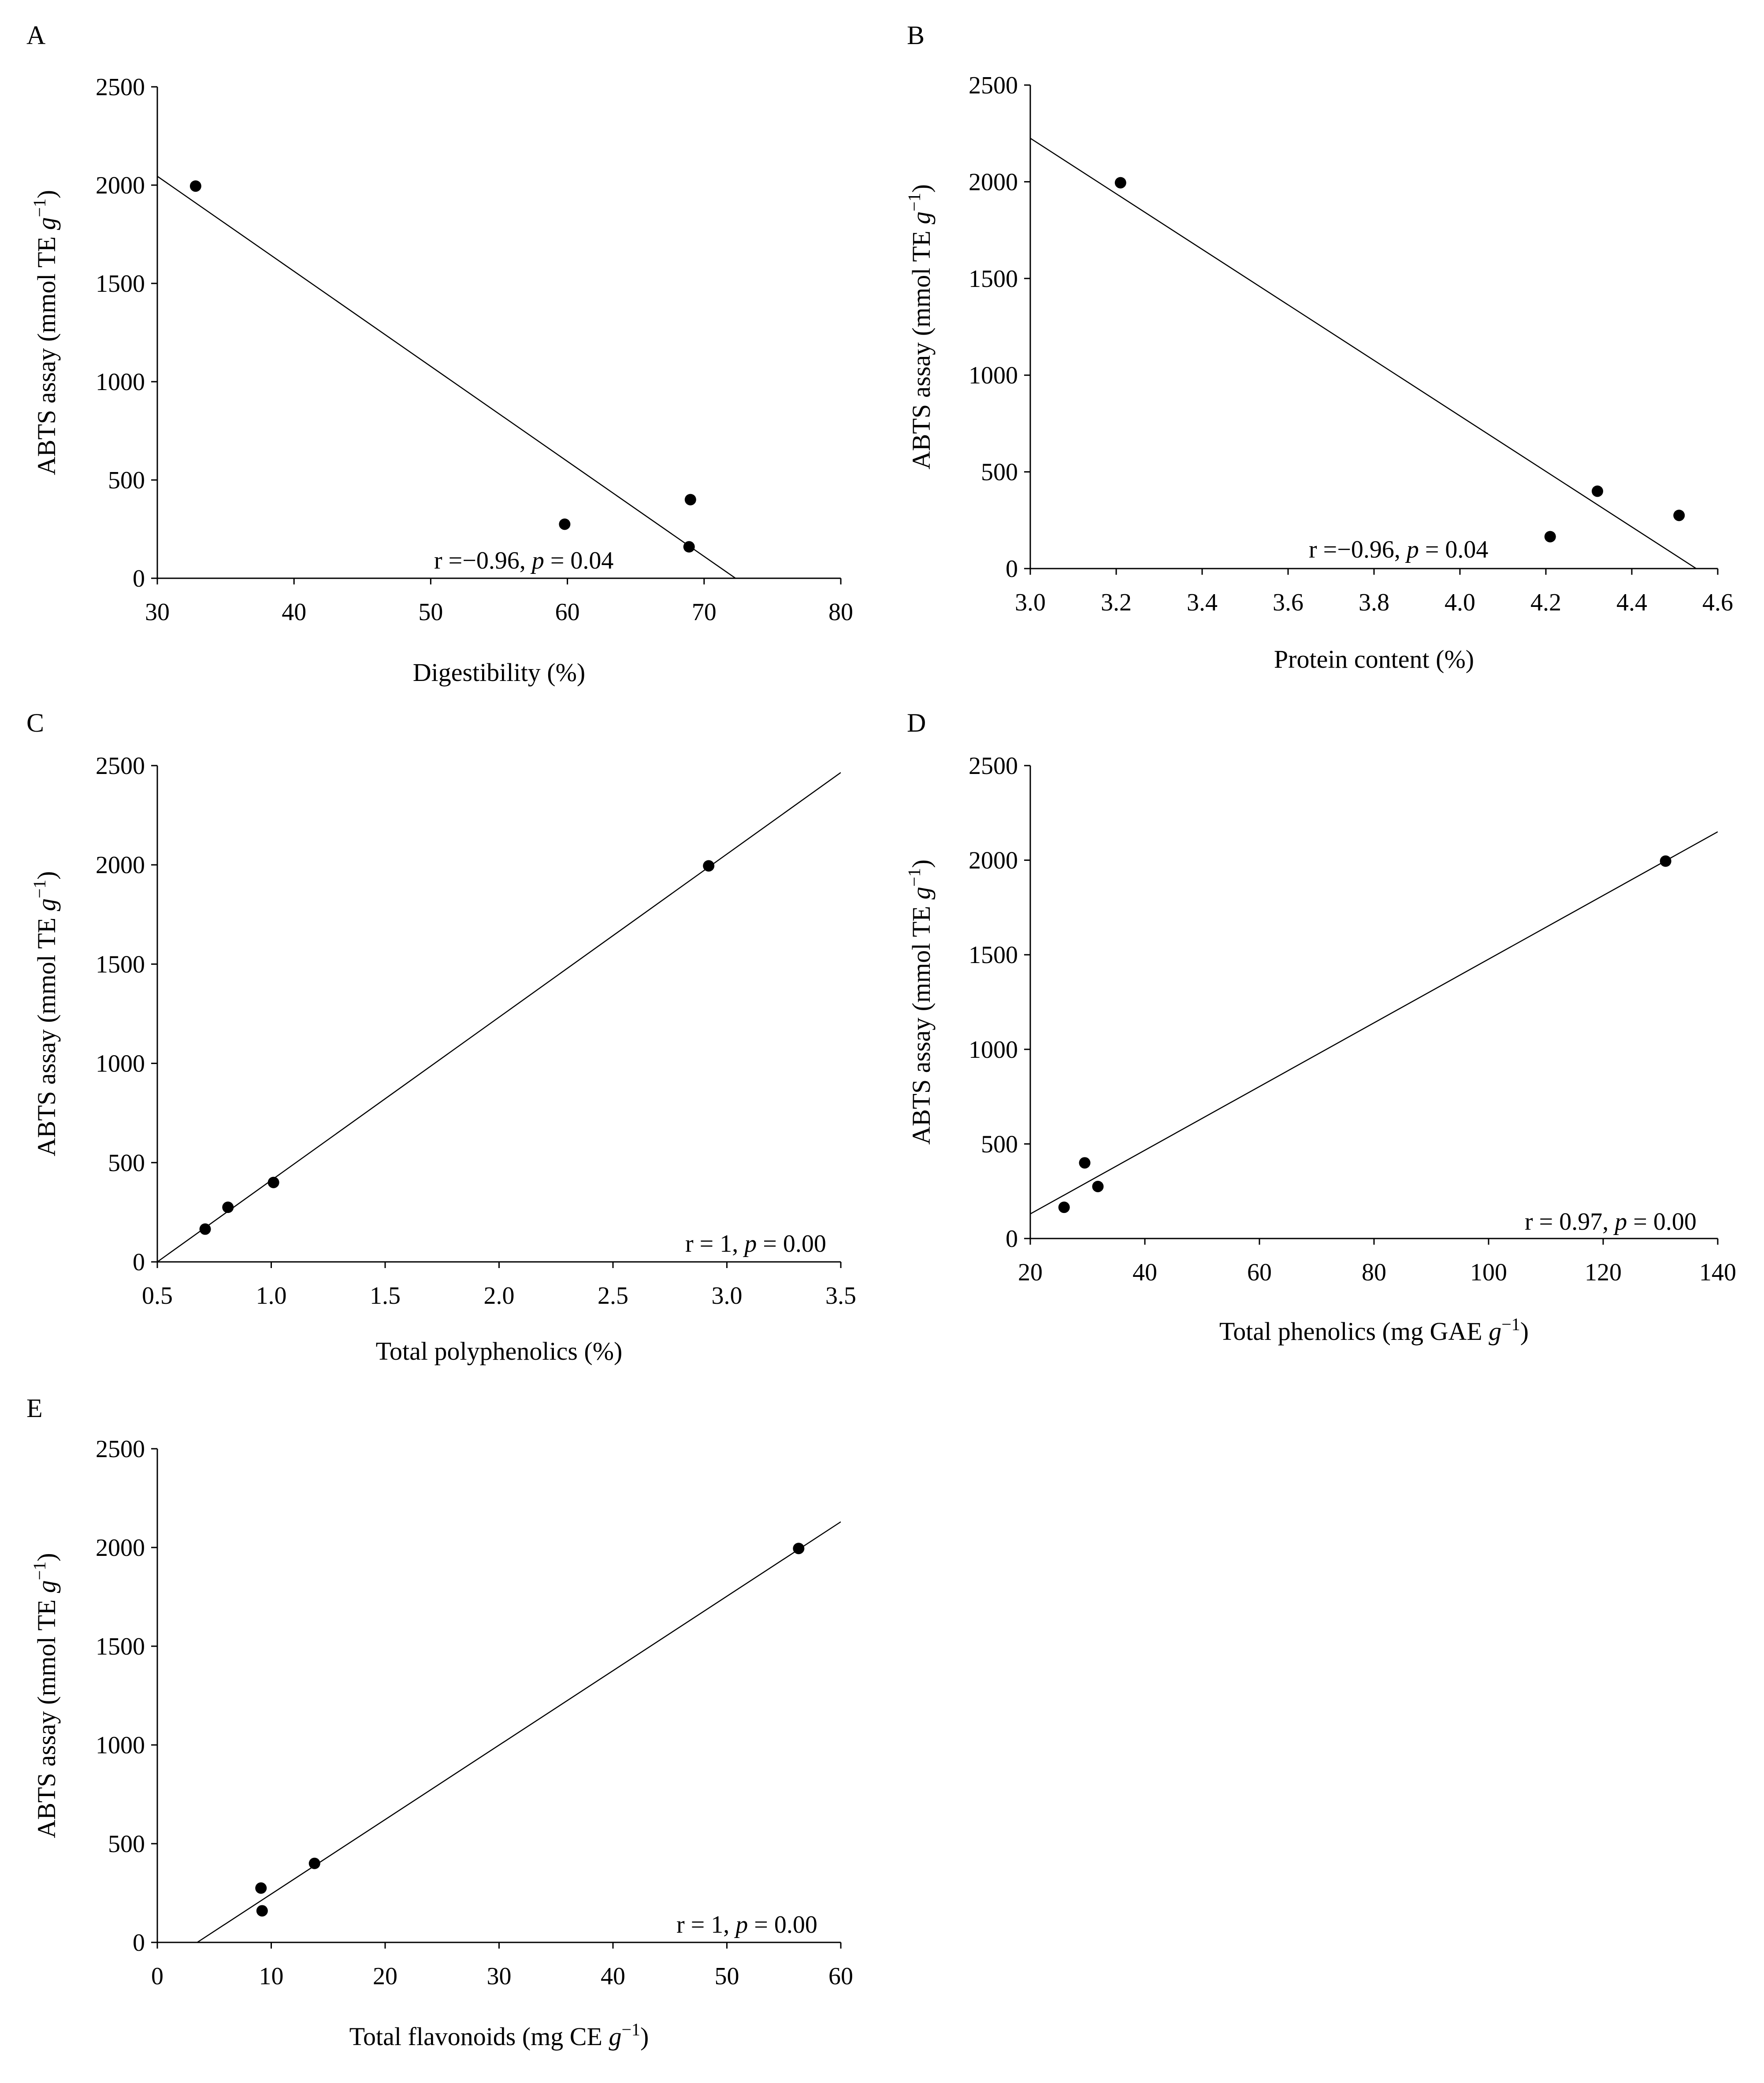  Describe the element at coordinates (840, 1295) in the screenshot. I see `x-tick-label: 3.5` at that location.